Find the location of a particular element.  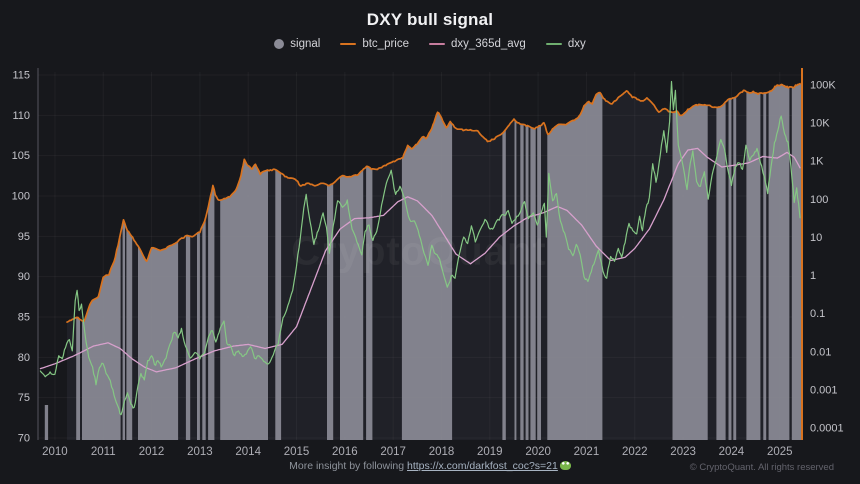

signal-legend-marker is located at coordinates (279, 44).